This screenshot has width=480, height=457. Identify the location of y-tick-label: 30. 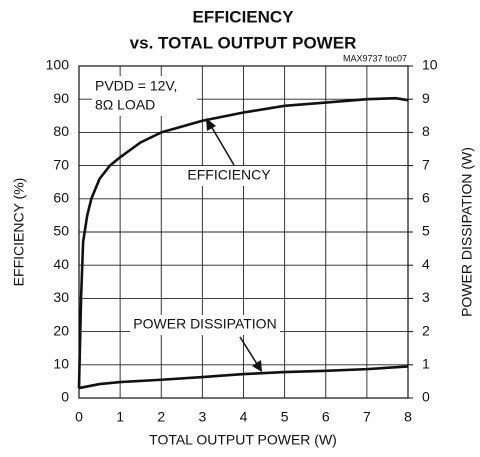
(61, 297).